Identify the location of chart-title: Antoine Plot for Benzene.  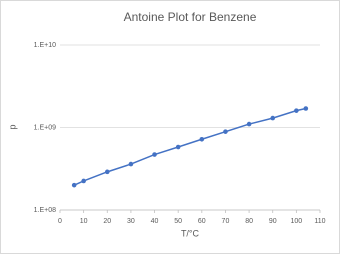
(190, 17).